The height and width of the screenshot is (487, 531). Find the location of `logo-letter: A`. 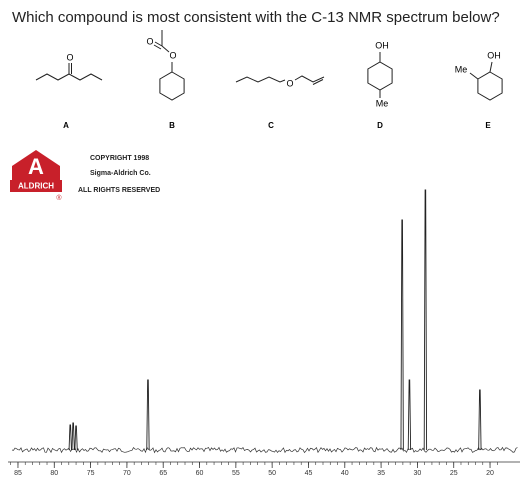

logo-letter: A is located at coordinates (36, 166).